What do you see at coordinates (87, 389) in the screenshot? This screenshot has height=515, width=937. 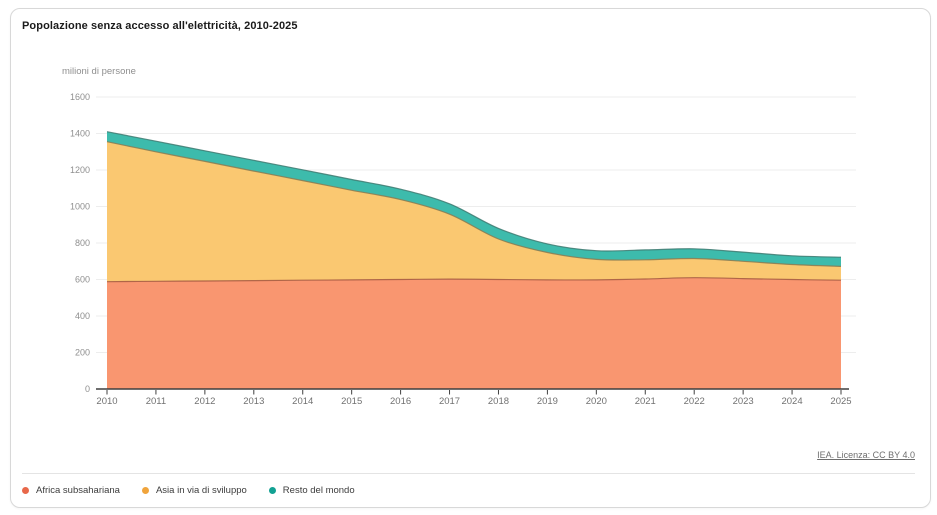 I see `y-tick-label: 0` at bounding box center [87, 389].